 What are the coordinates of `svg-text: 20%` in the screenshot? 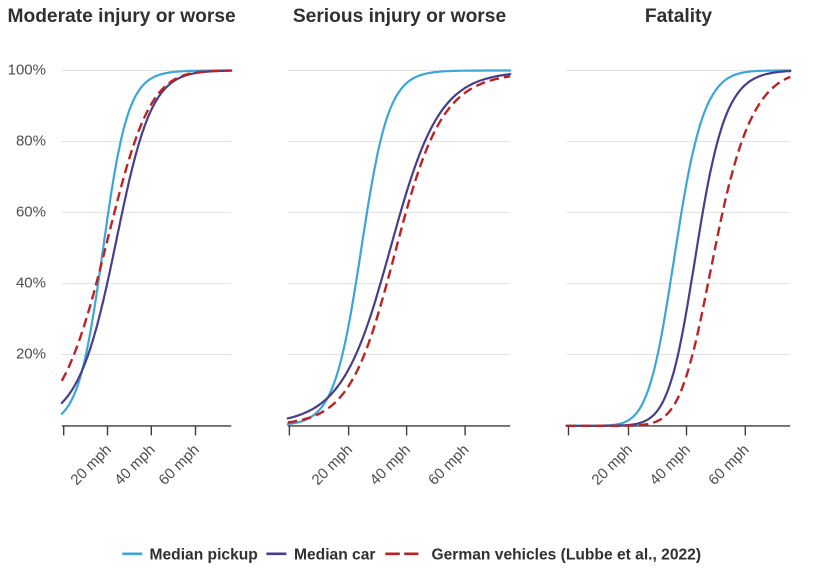 It's located at (31, 354).